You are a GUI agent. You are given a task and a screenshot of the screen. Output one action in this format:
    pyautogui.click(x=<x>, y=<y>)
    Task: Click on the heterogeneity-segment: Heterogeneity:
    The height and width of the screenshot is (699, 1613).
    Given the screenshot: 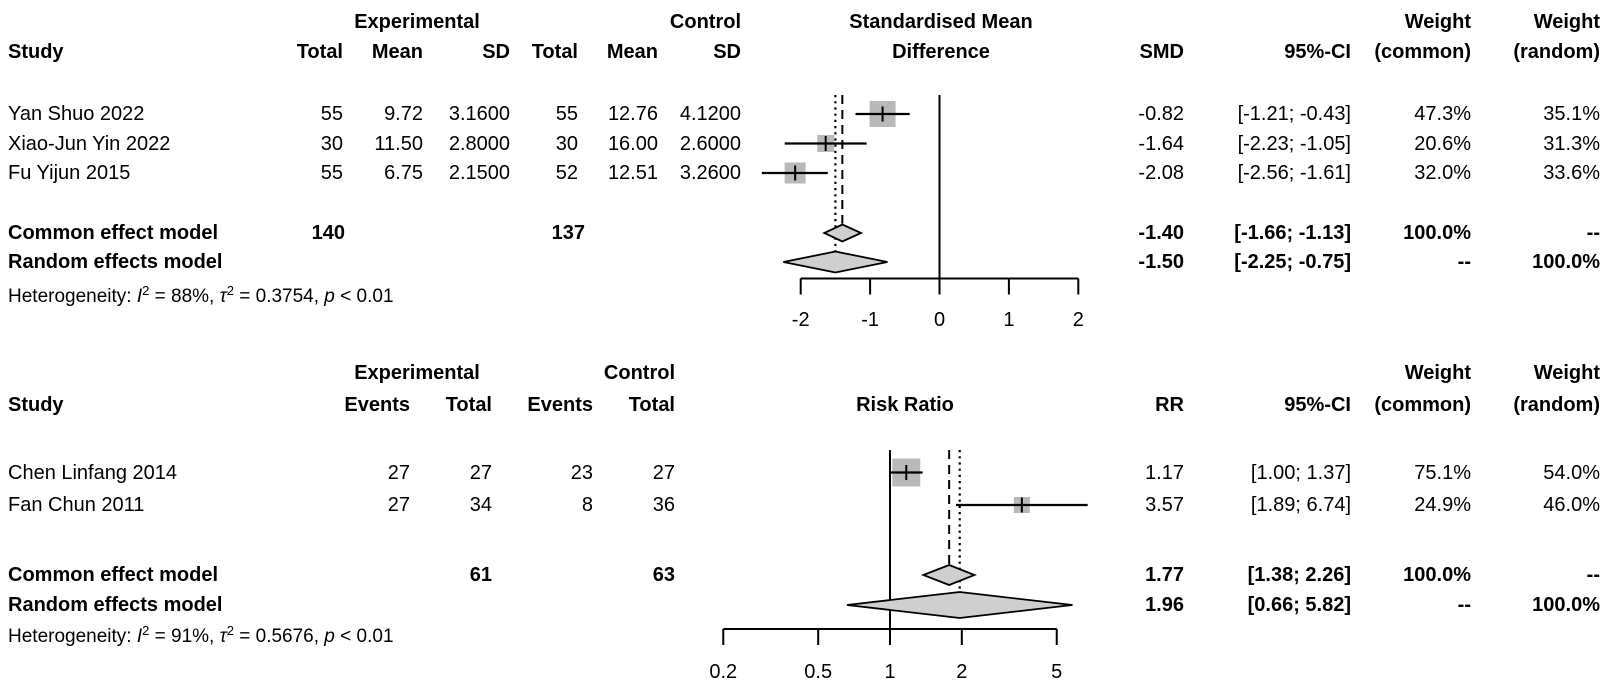 What is the action you would take?
    pyautogui.click(x=72, y=296)
    